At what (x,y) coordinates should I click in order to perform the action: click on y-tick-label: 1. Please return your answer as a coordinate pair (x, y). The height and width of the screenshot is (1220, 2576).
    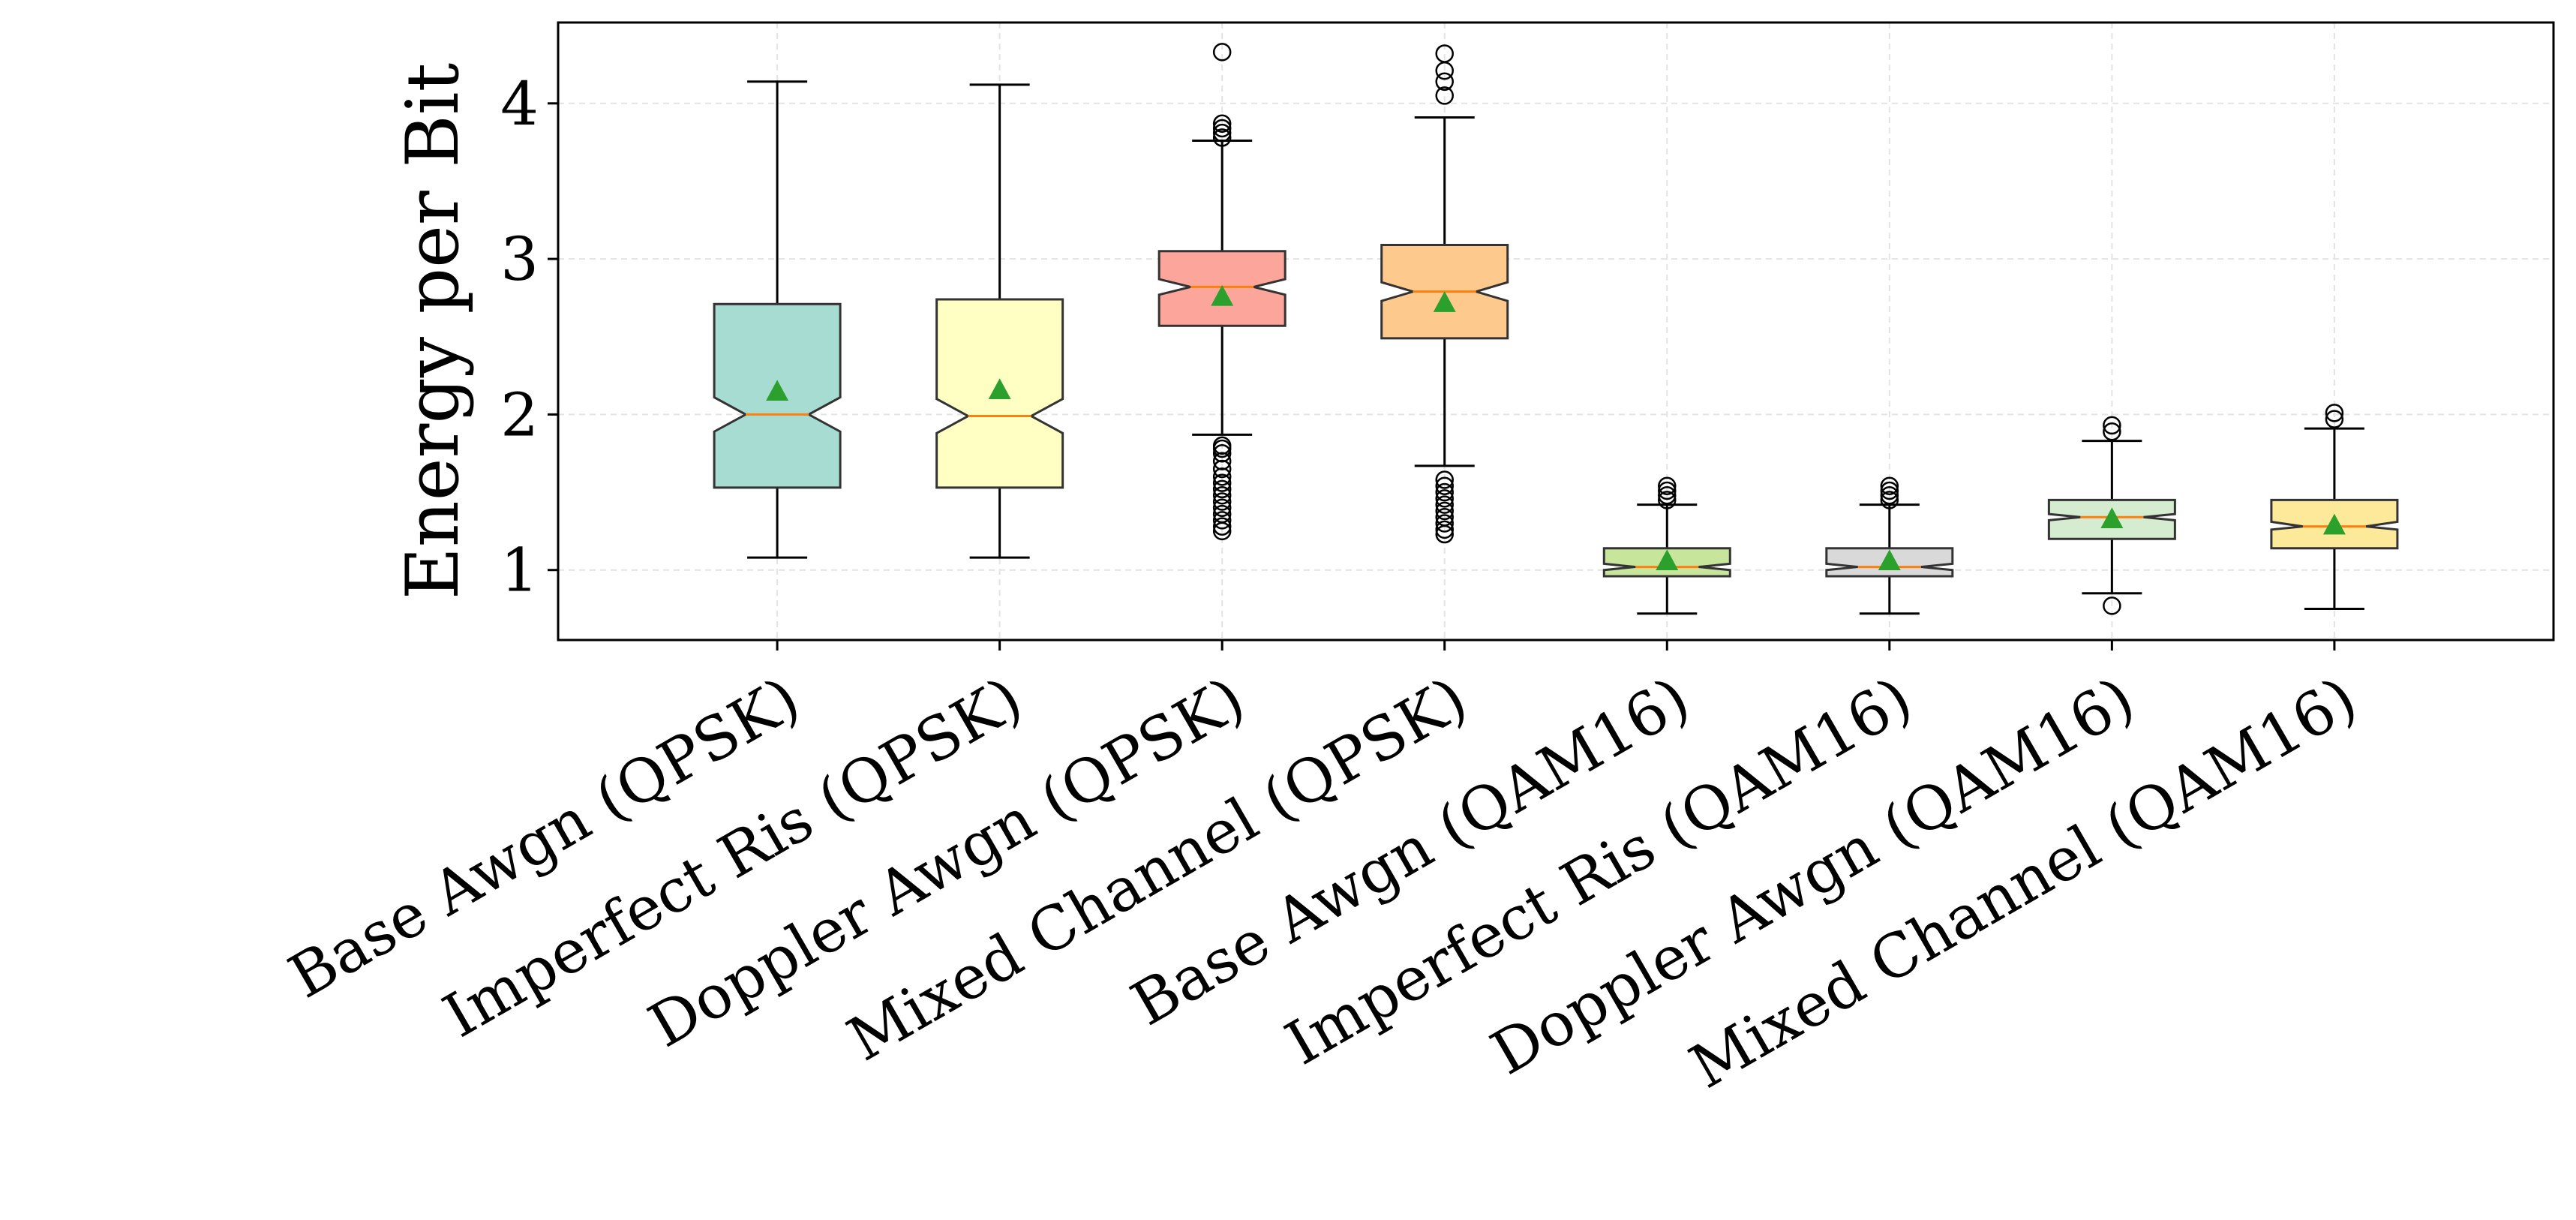
    Looking at the image, I should click on (519, 571).